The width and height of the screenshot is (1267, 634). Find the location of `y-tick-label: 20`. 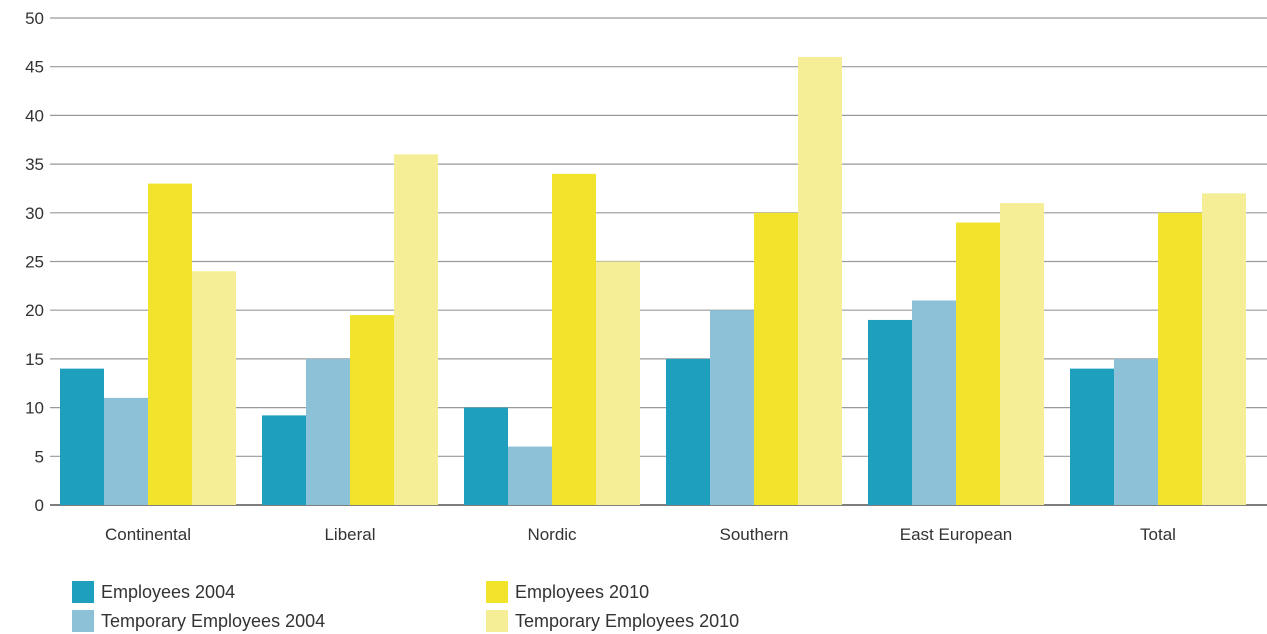

y-tick-label: 20 is located at coordinates (34, 310).